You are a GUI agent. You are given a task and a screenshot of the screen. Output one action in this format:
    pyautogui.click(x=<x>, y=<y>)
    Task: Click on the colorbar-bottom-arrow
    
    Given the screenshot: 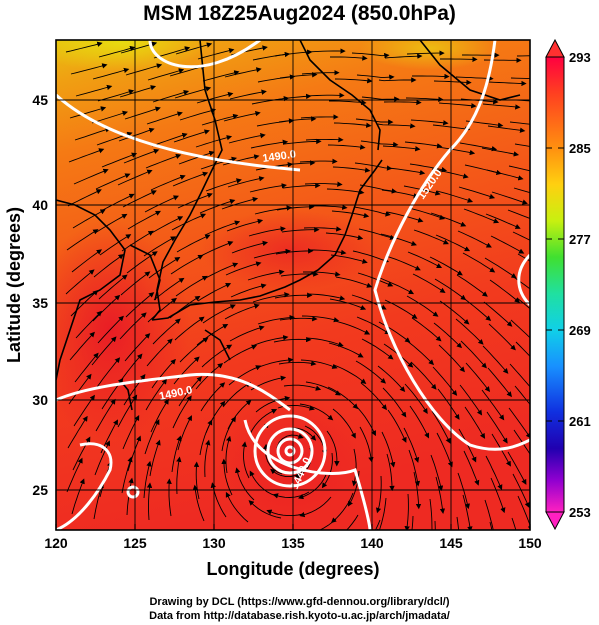 What is the action you would take?
    pyautogui.click(x=555, y=521)
    